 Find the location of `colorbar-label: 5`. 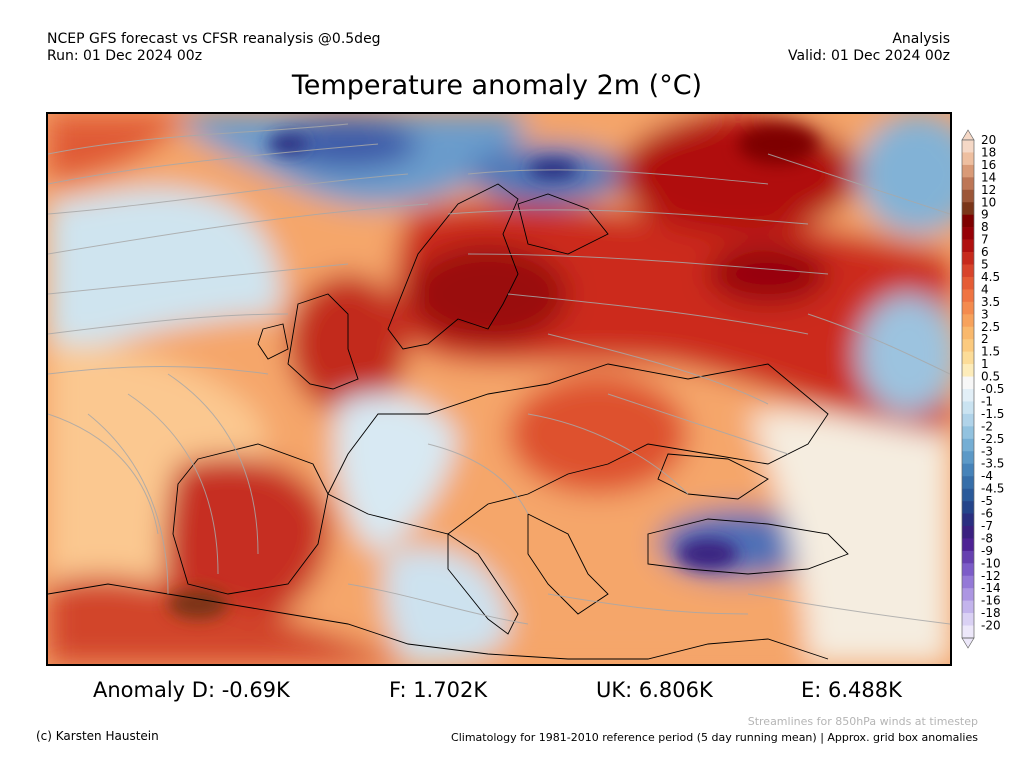

colorbar-label: 5 is located at coordinates (985, 265).